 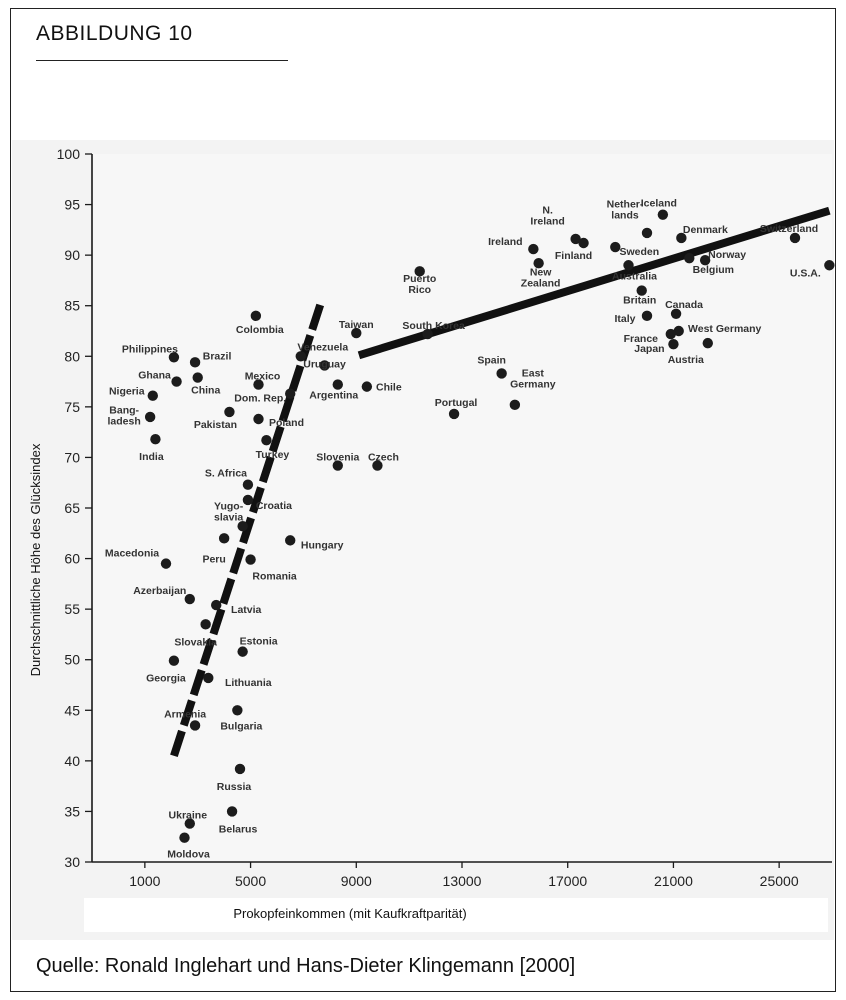 What do you see at coordinates (72, 306) in the screenshot?
I see `y-tick-label: 85` at bounding box center [72, 306].